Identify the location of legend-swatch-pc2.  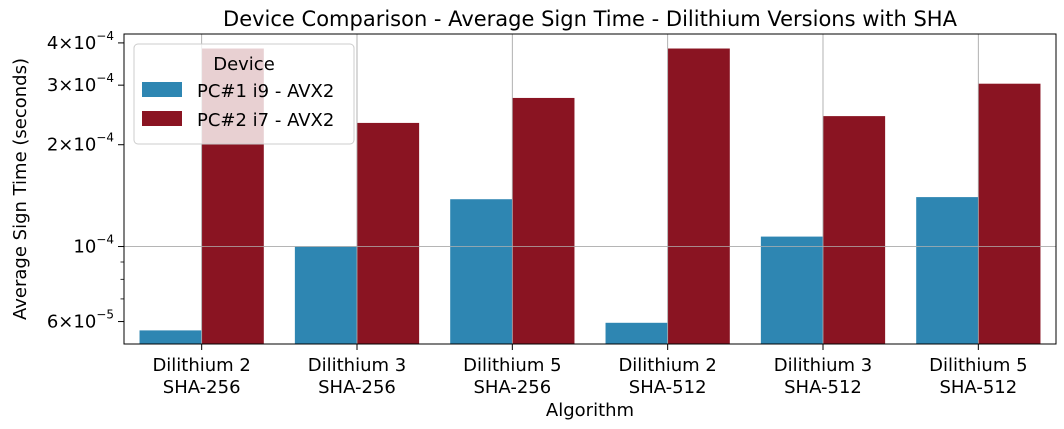
(162, 118).